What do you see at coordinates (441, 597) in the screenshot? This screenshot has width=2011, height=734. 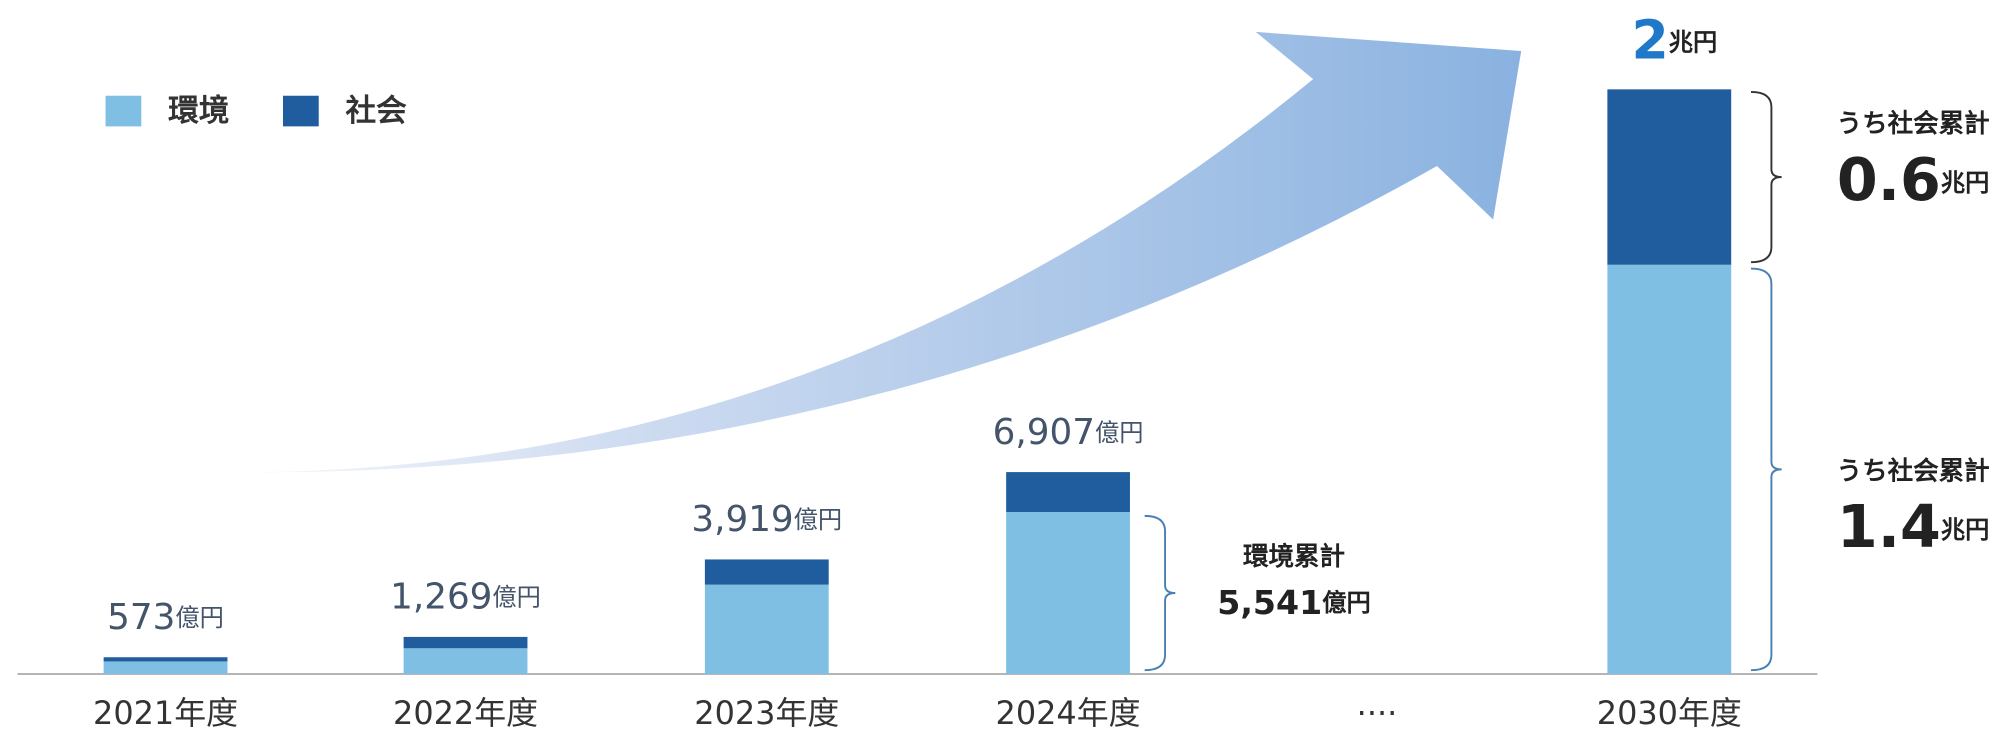 I see `total-value: 1,269` at bounding box center [441, 597].